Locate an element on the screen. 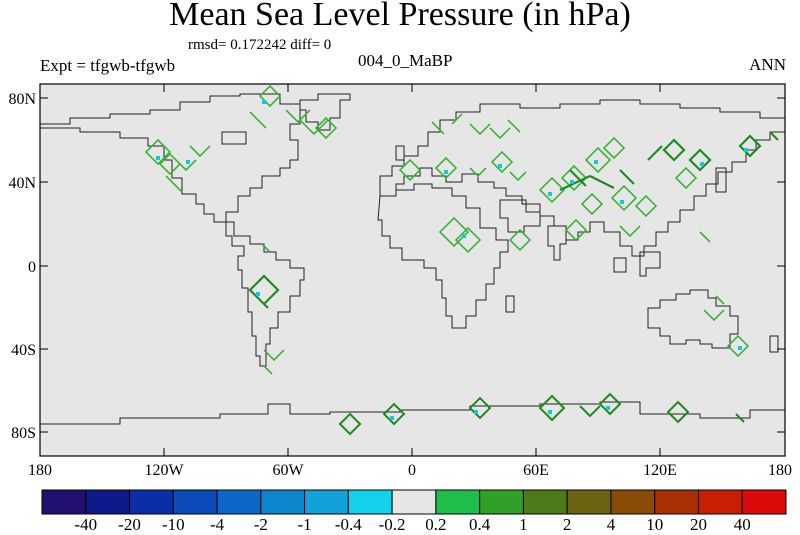 This screenshot has width=800, height=535. lat-tick-label: 0 is located at coordinates (32, 267).